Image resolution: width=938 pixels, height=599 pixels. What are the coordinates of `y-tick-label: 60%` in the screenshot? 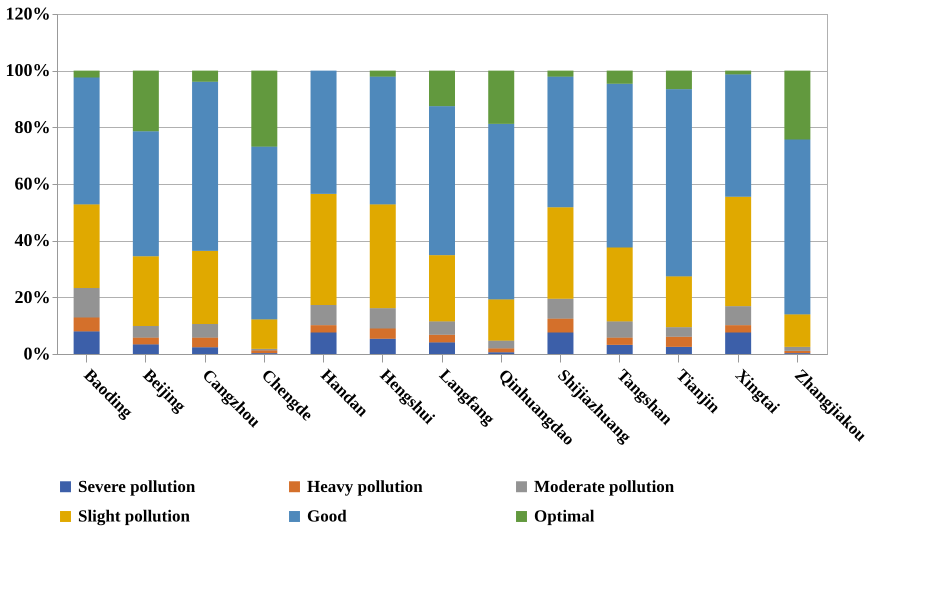 It's located at (32, 184).